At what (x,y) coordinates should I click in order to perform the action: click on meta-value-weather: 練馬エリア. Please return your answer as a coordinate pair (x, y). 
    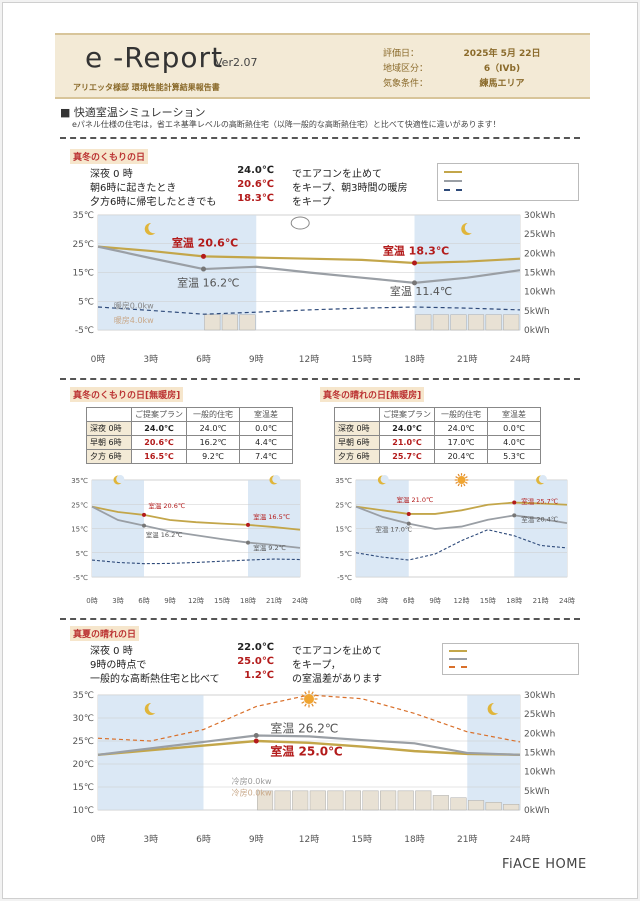
    Looking at the image, I should click on (502, 84).